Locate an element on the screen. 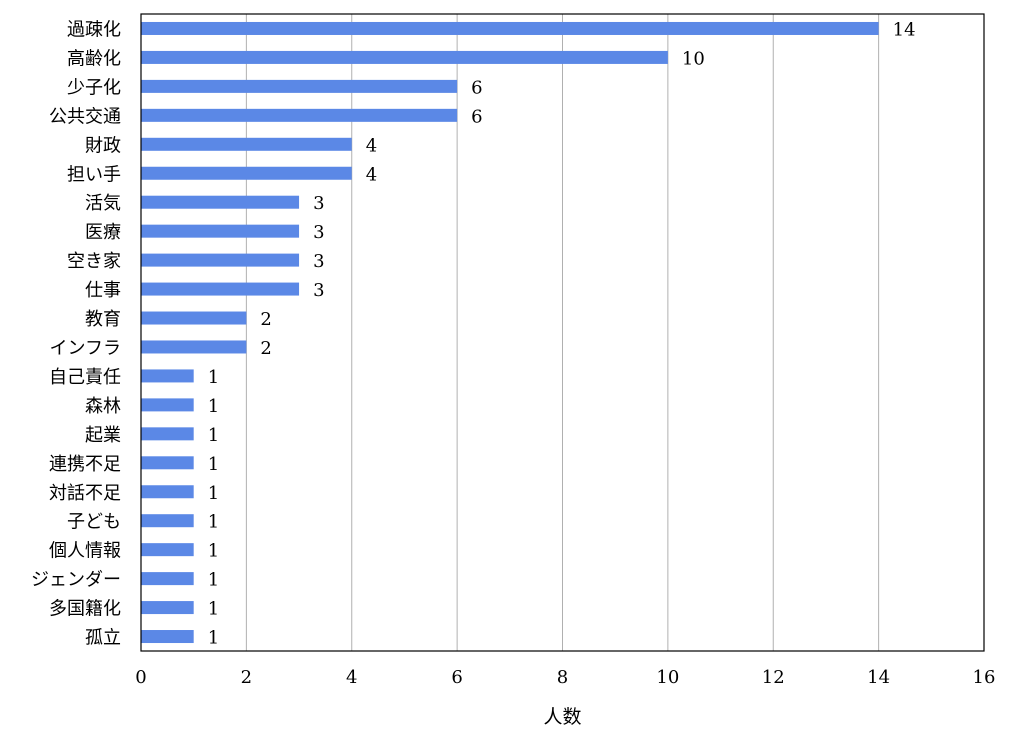 The width and height of the screenshot is (1024, 747). x-tick-label: 8 is located at coordinates (562, 677).